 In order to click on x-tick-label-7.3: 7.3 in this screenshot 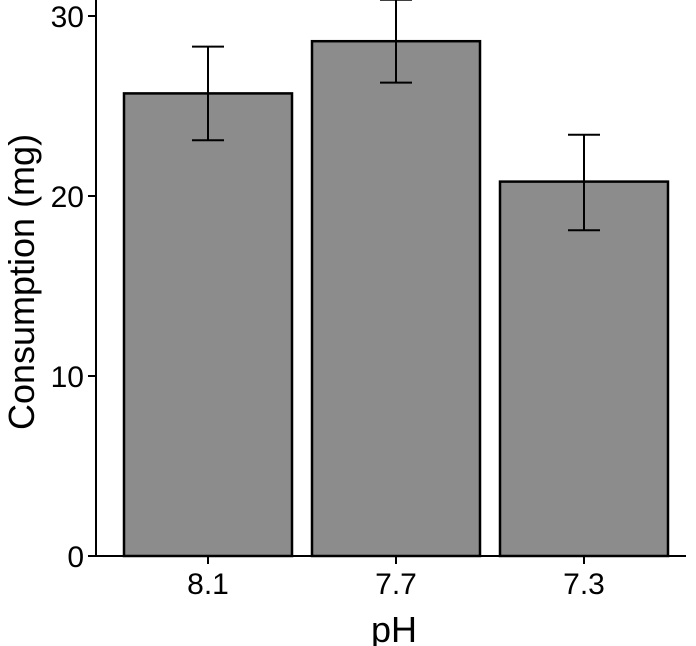, I will do `click(584, 584)`.